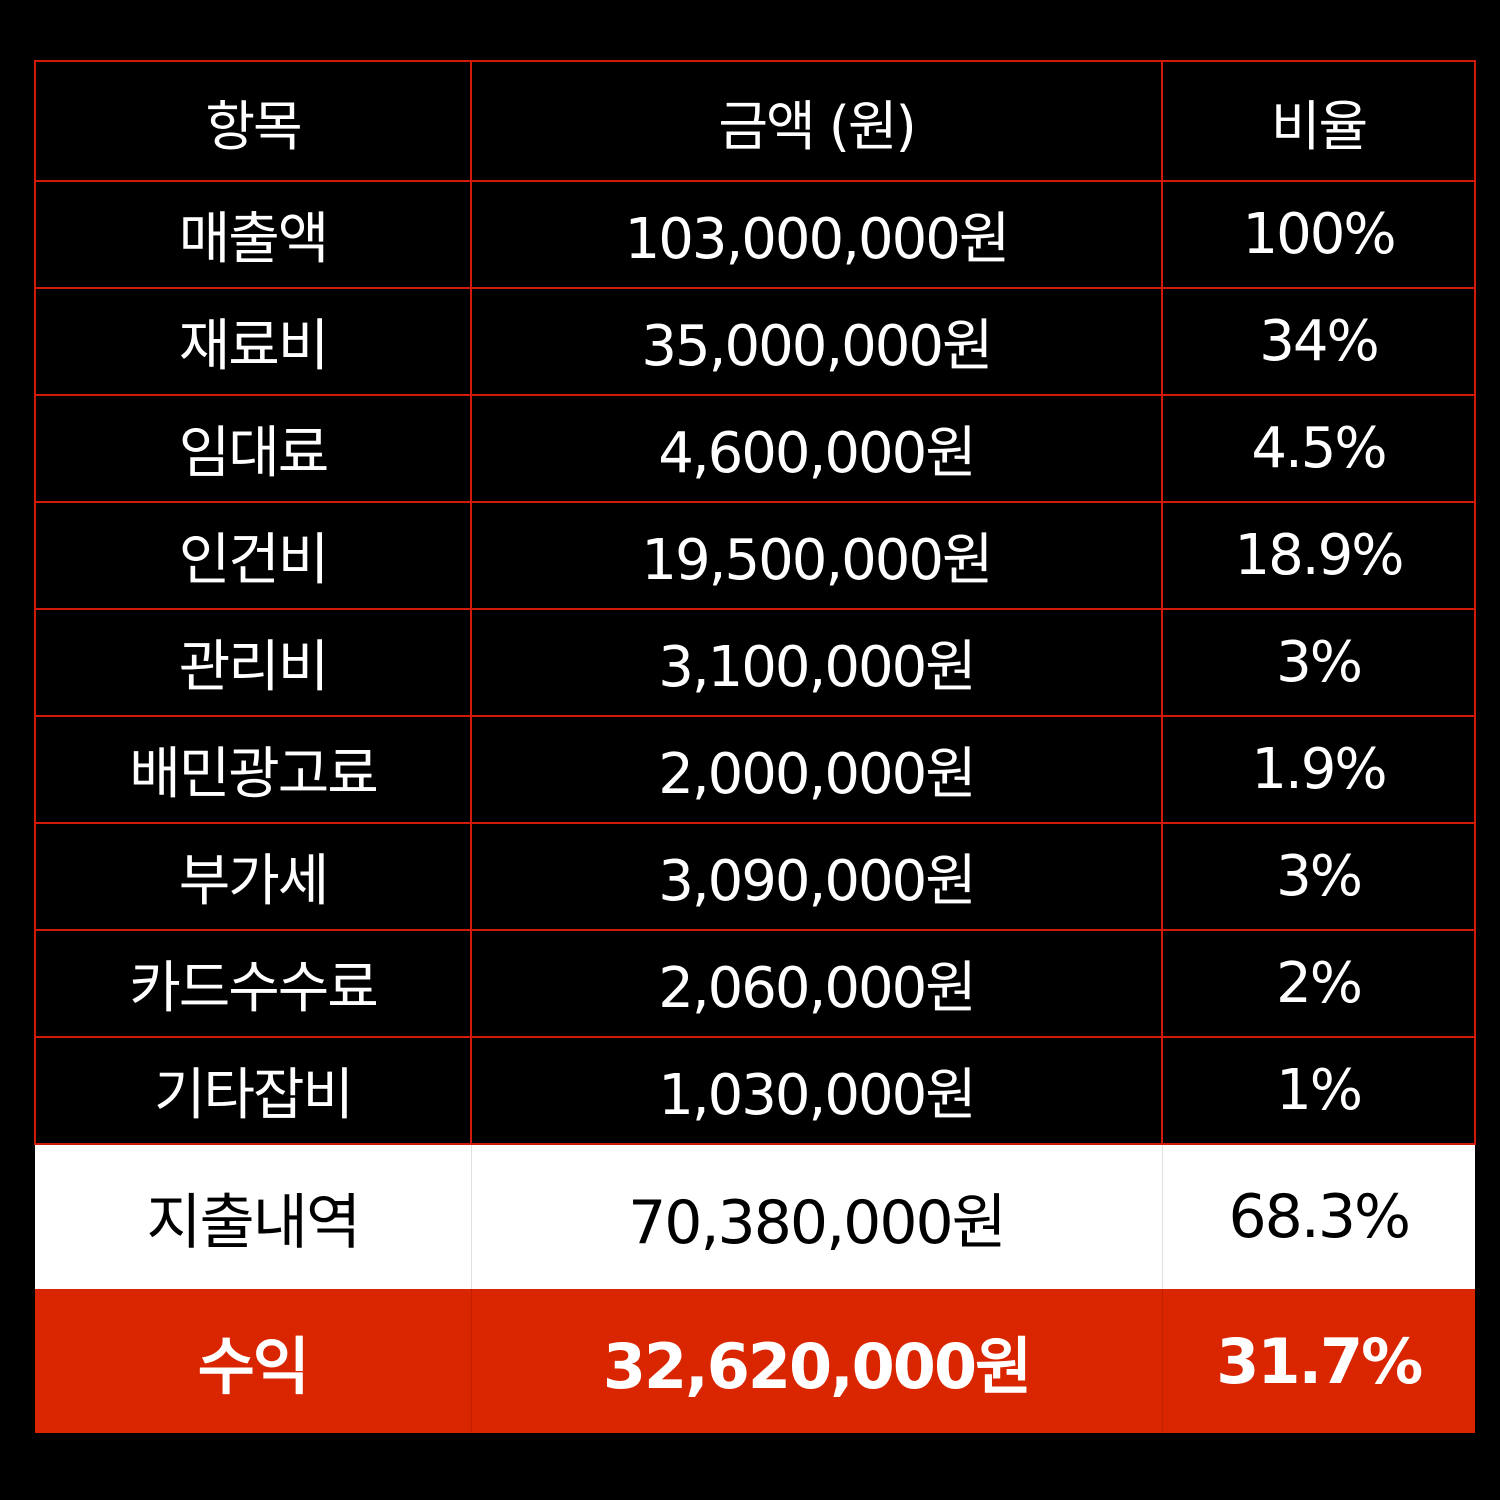 This screenshot has width=1500, height=1500. What do you see at coordinates (1318, 448) in the screenshot?
I see `row-ratio: 4.5%` at bounding box center [1318, 448].